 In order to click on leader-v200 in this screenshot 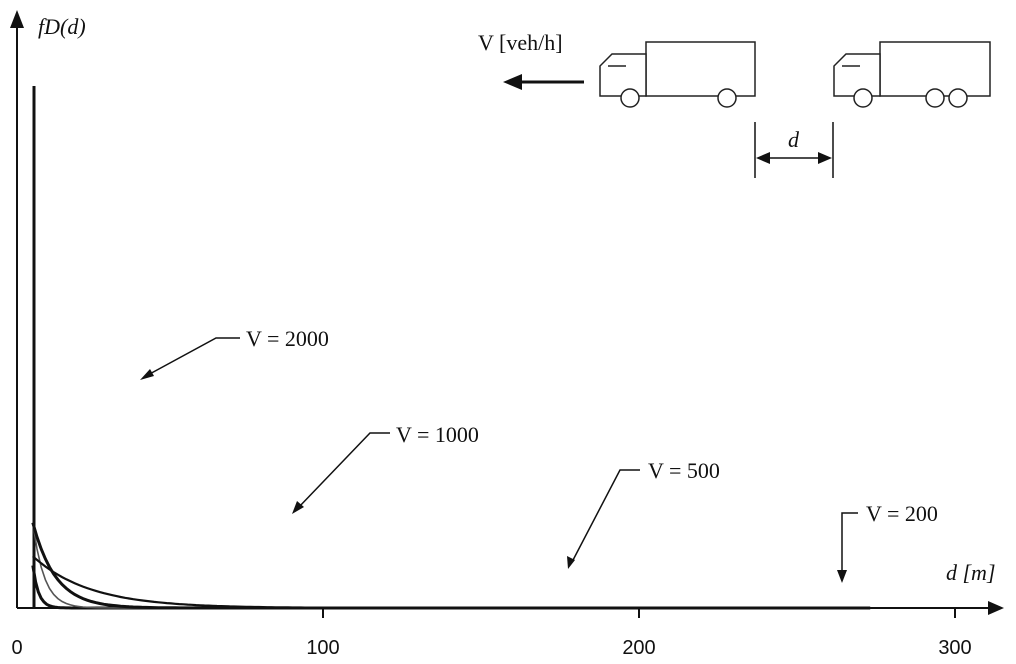, I will do `click(849, 545)`.